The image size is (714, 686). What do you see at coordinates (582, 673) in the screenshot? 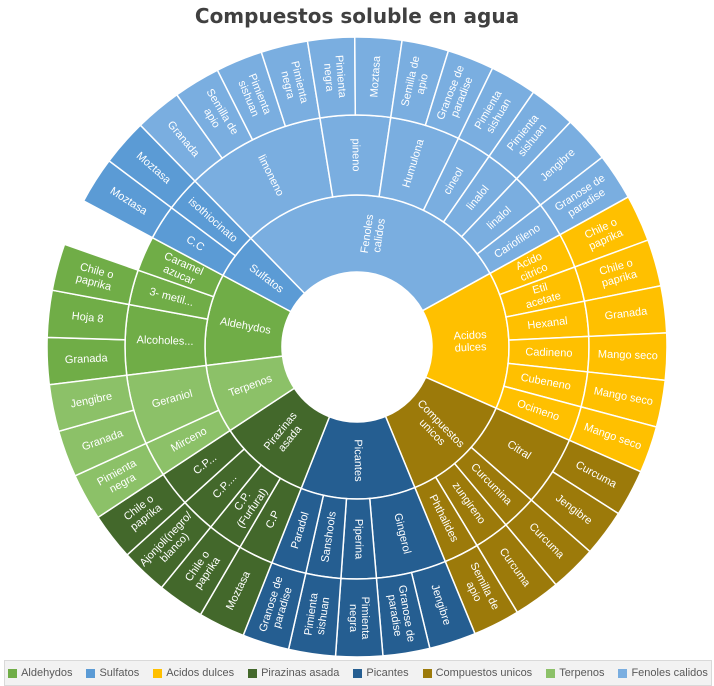
I see `legend-label: Terpenos` at bounding box center [582, 673].